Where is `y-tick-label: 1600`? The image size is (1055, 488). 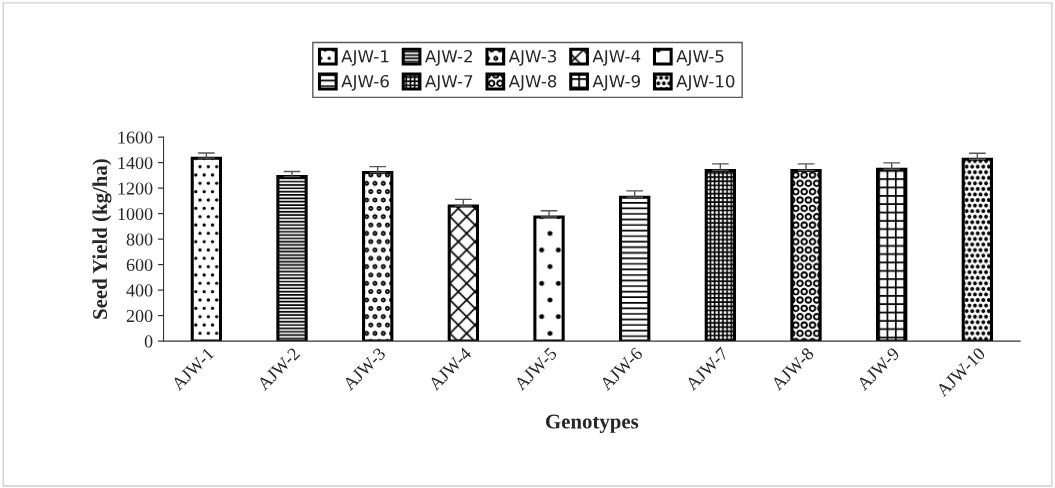
y-tick-label: 1600 is located at coordinates (135, 137).